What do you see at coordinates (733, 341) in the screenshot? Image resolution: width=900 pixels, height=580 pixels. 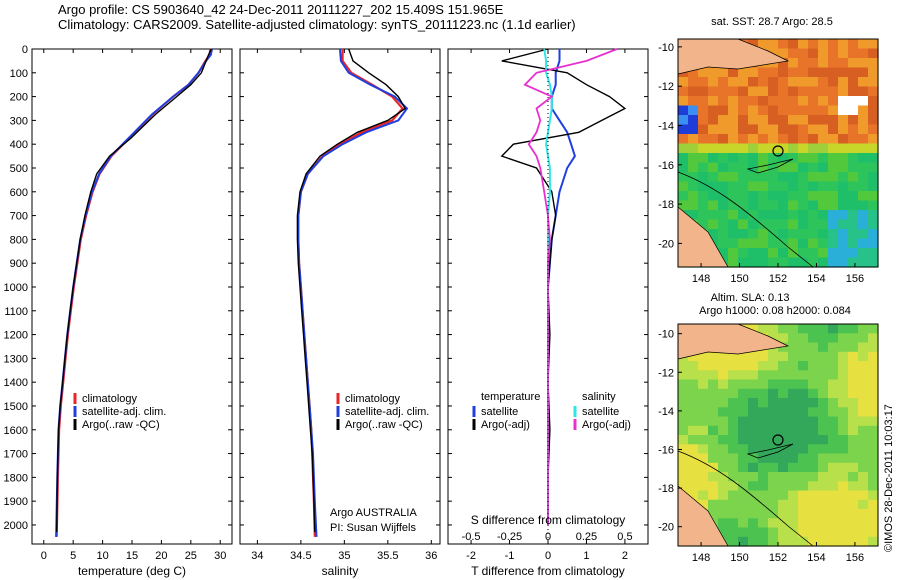 I see `land-shape` at bounding box center [733, 341].